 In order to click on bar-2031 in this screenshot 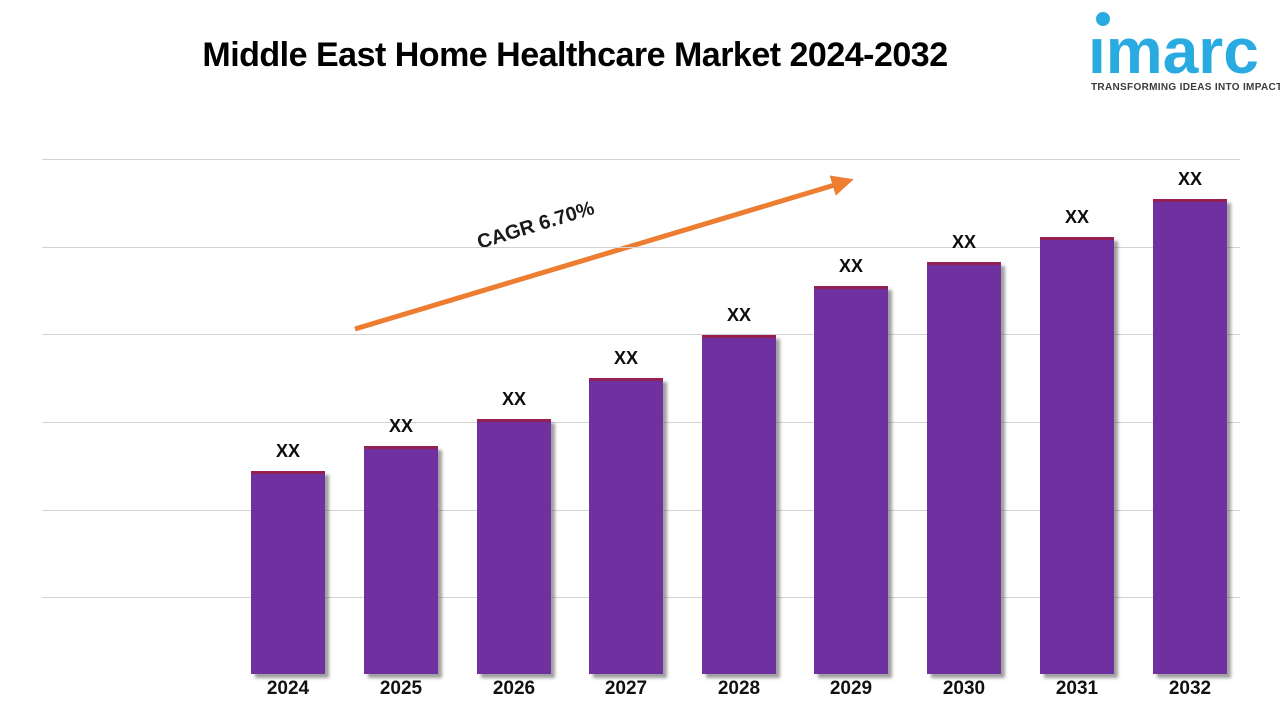, I will do `click(1077, 455)`.